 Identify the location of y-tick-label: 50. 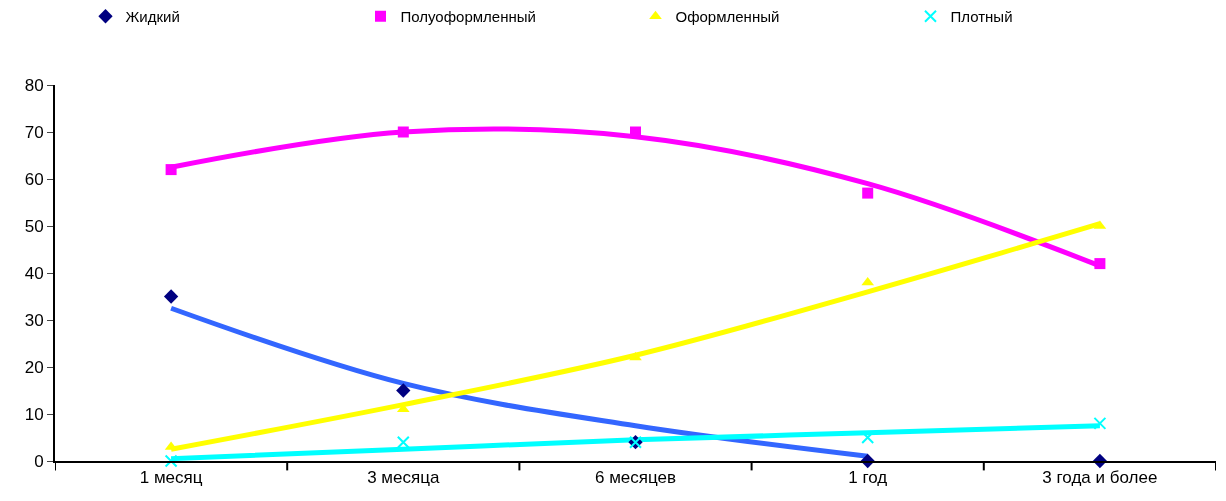
(34, 226).